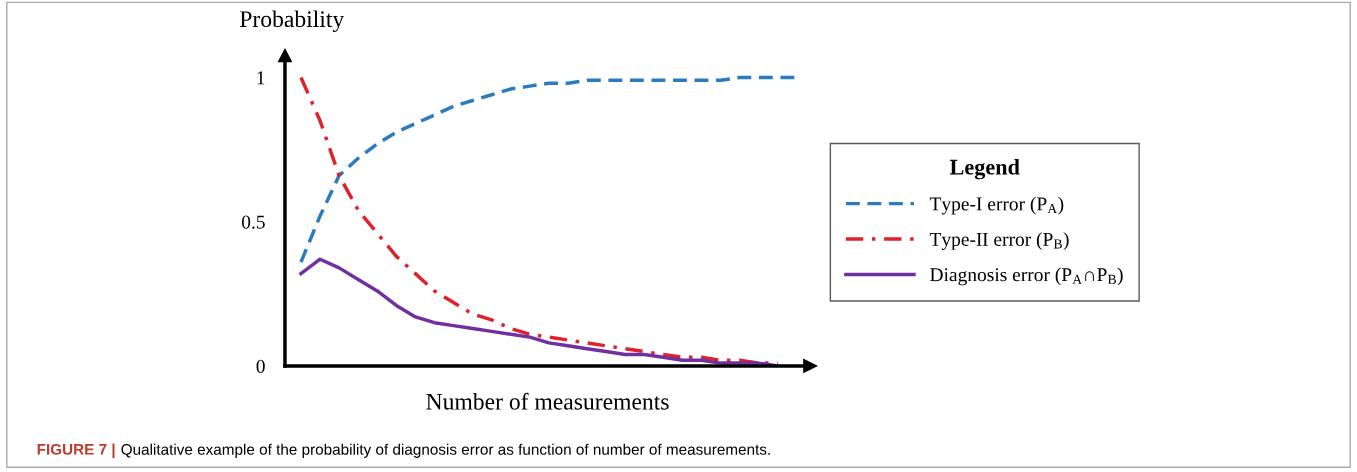 The height and width of the screenshot is (472, 1357). Describe the element at coordinates (253, 222) in the screenshot. I see `y-tick-label: 0.5` at that location.